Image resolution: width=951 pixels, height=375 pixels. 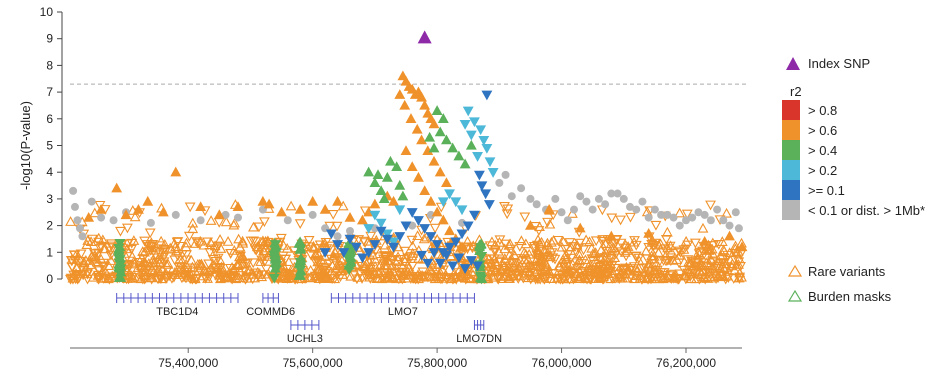 I want to click on x-tick-label: 76,000,000, so click(x=562, y=363).